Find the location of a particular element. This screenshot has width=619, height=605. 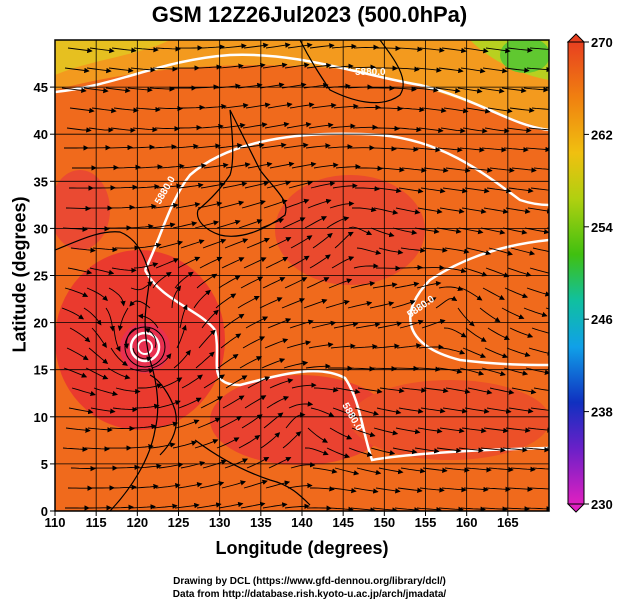

x-tick-label: 125 is located at coordinates (179, 522).